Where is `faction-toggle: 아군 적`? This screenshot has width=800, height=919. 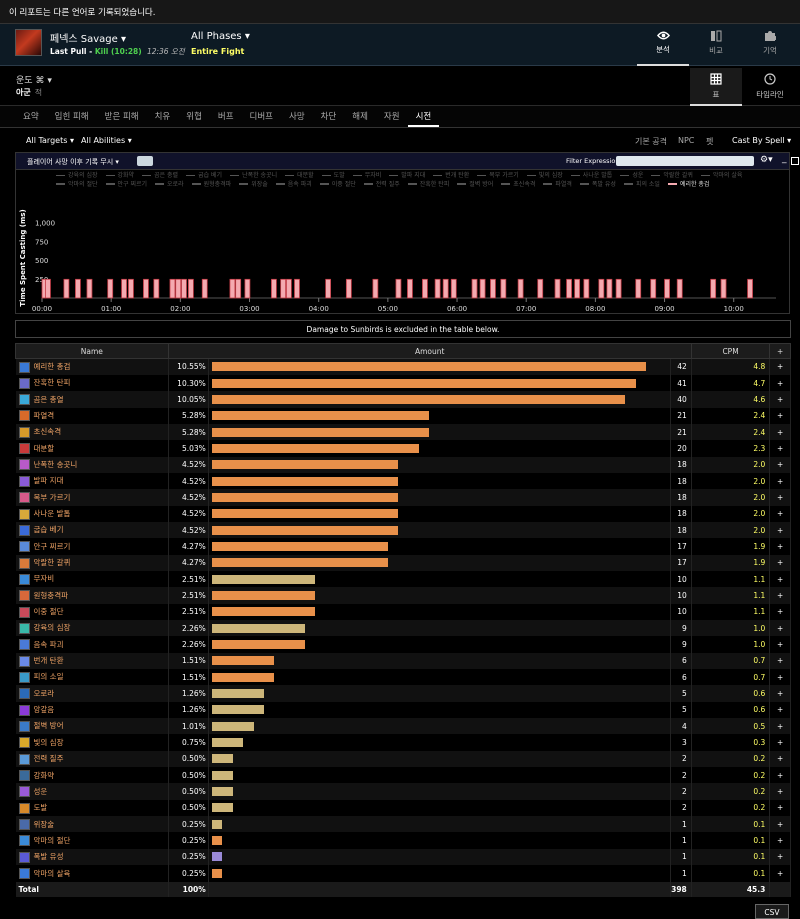 faction-toggle: 아군 적 is located at coordinates (29, 92).